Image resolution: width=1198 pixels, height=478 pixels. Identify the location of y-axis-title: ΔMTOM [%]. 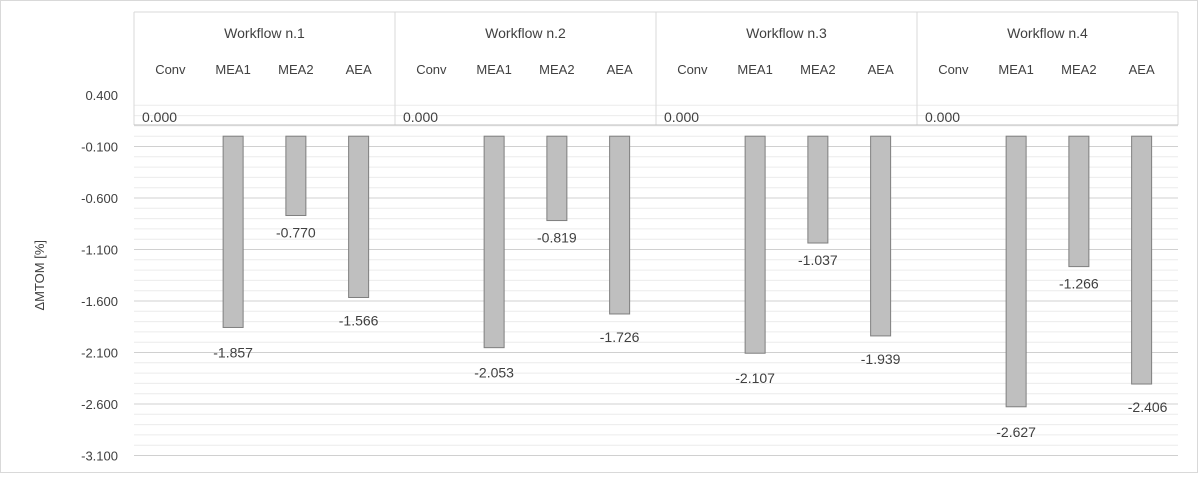
(39, 275).